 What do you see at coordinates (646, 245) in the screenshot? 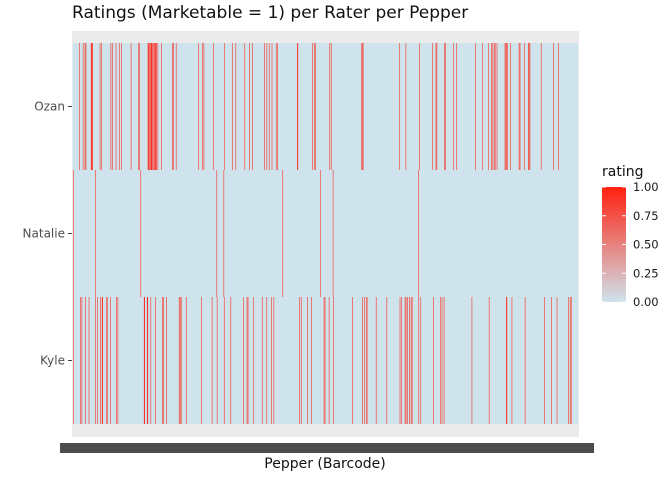
I see `legend-tick-label: 0.50` at bounding box center [646, 245].